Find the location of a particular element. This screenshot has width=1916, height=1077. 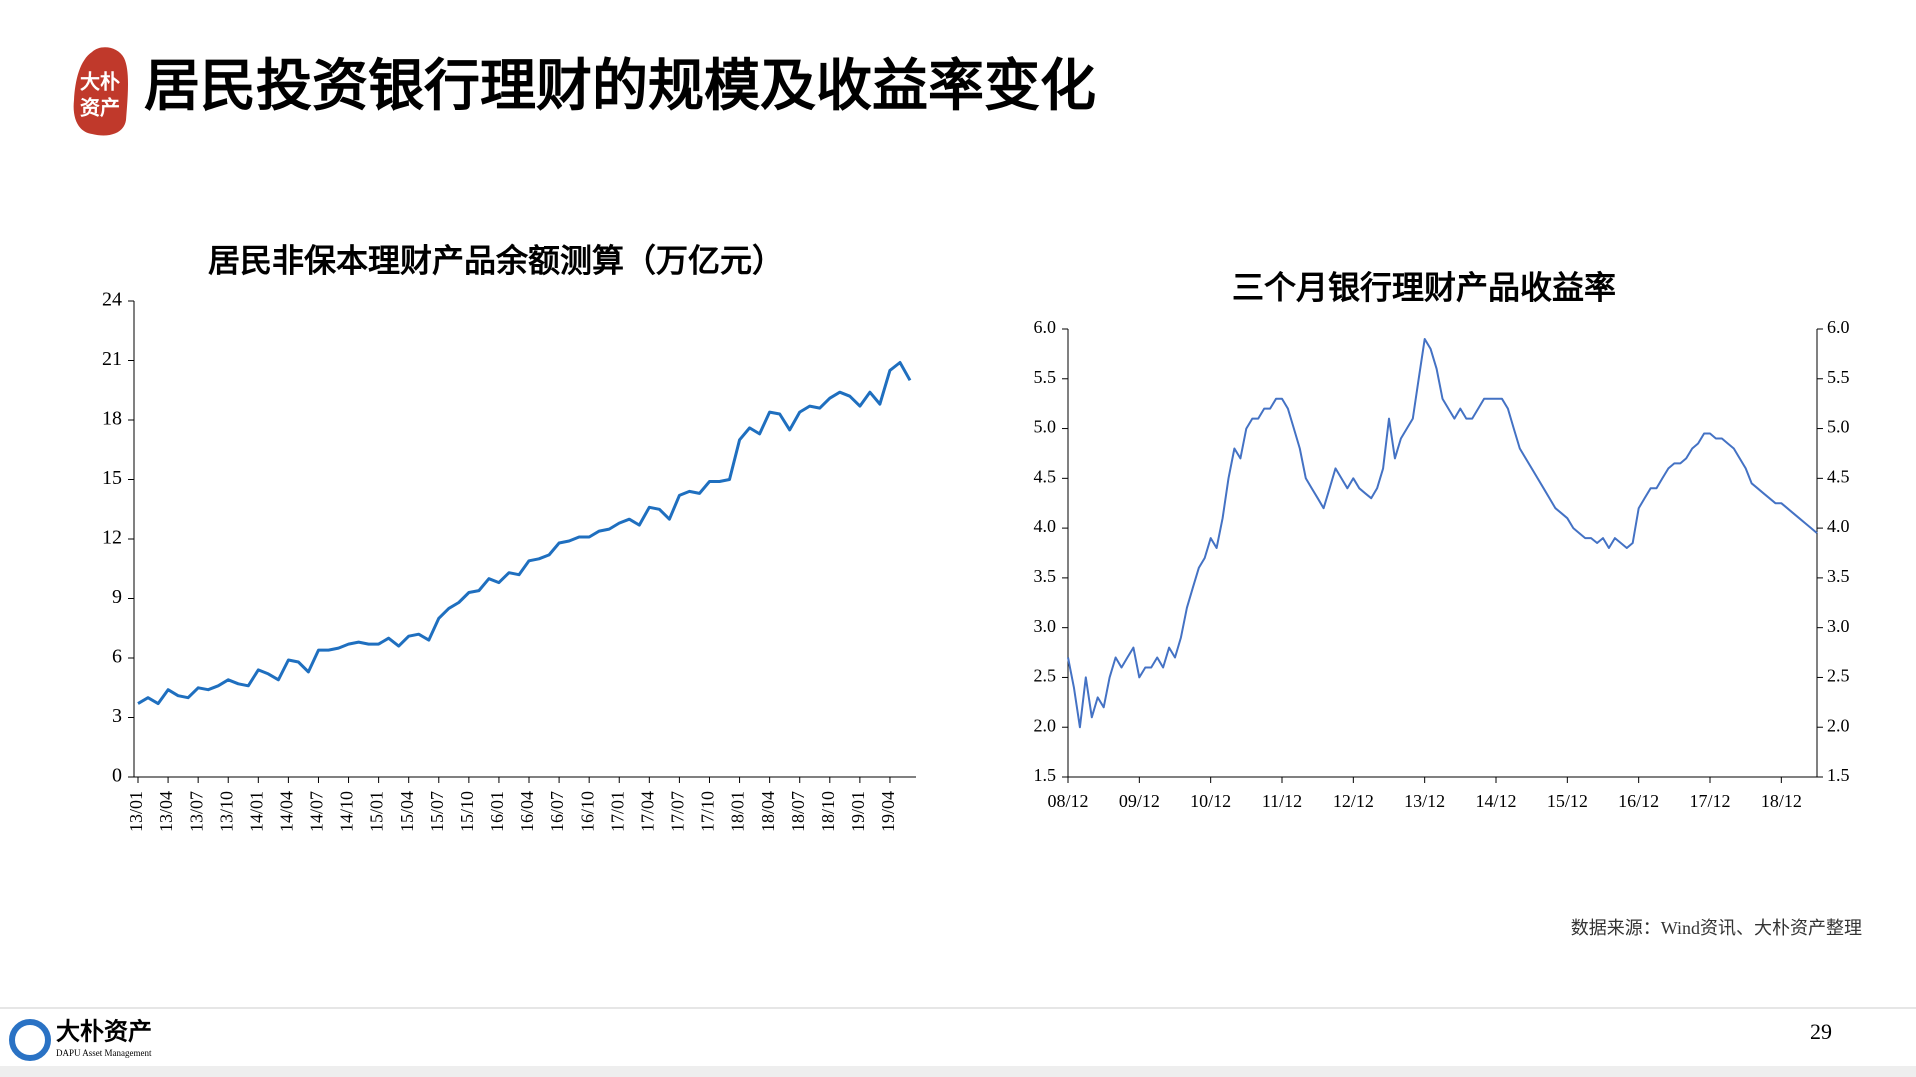

y-tick-label: 5.0 is located at coordinates (1045, 427).